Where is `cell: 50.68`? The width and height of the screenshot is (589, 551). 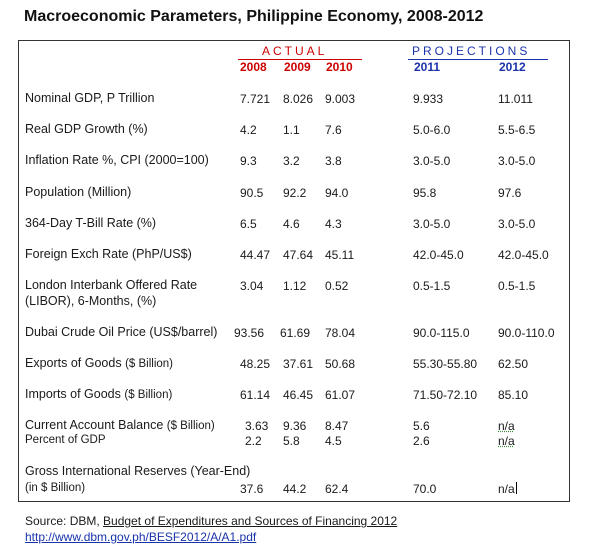
cell: 50.68 is located at coordinates (340, 364).